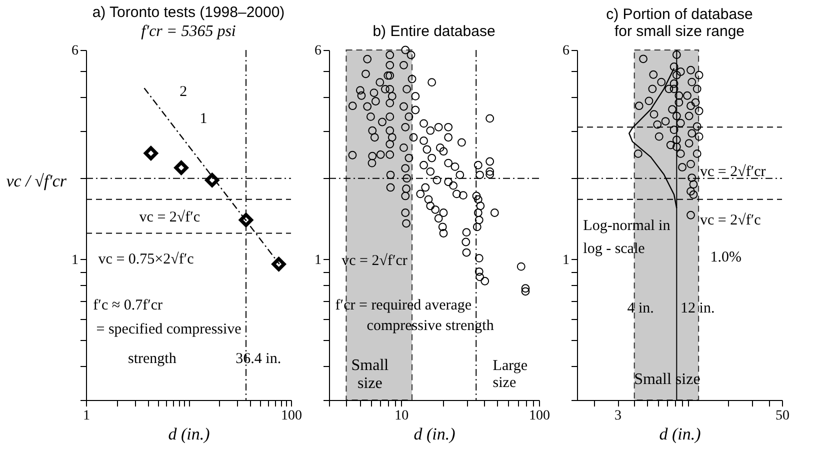  What do you see at coordinates (36, 181) in the screenshot?
I see `y-axis-title: vc / √f′cr` at bounding box center [36, 181].